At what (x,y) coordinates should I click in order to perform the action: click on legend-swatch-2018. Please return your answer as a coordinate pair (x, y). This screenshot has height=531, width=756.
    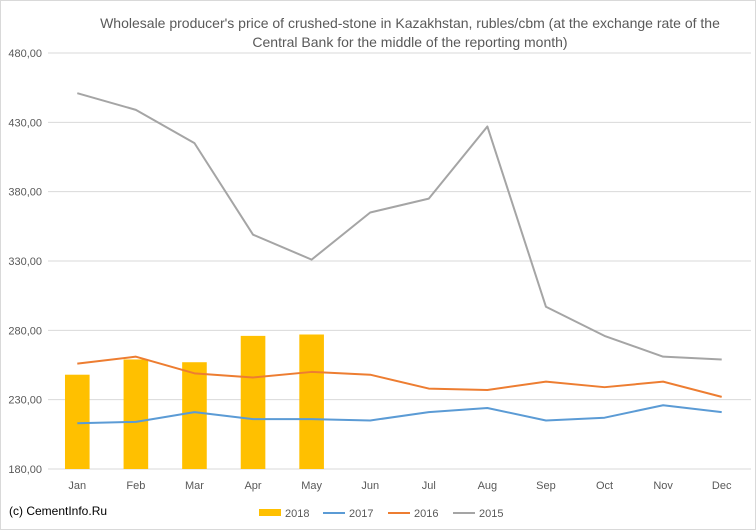
    Looking at the image, I should click on (270, 512).